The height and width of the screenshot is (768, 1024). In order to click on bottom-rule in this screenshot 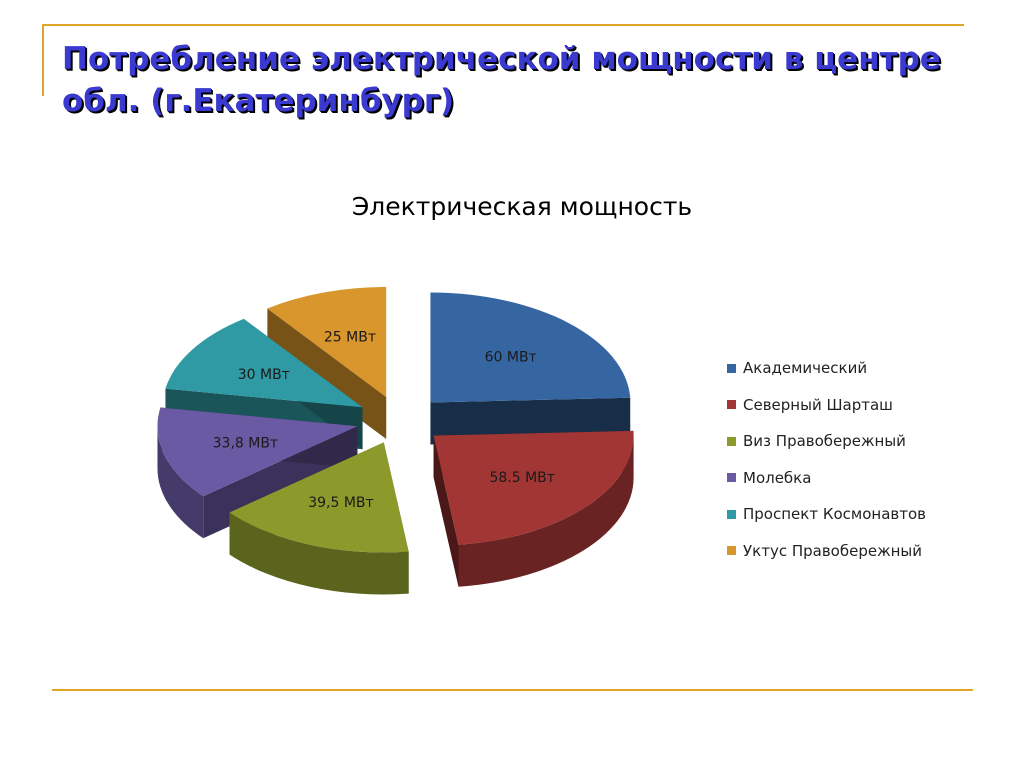, I will do `click(512, 690)`.